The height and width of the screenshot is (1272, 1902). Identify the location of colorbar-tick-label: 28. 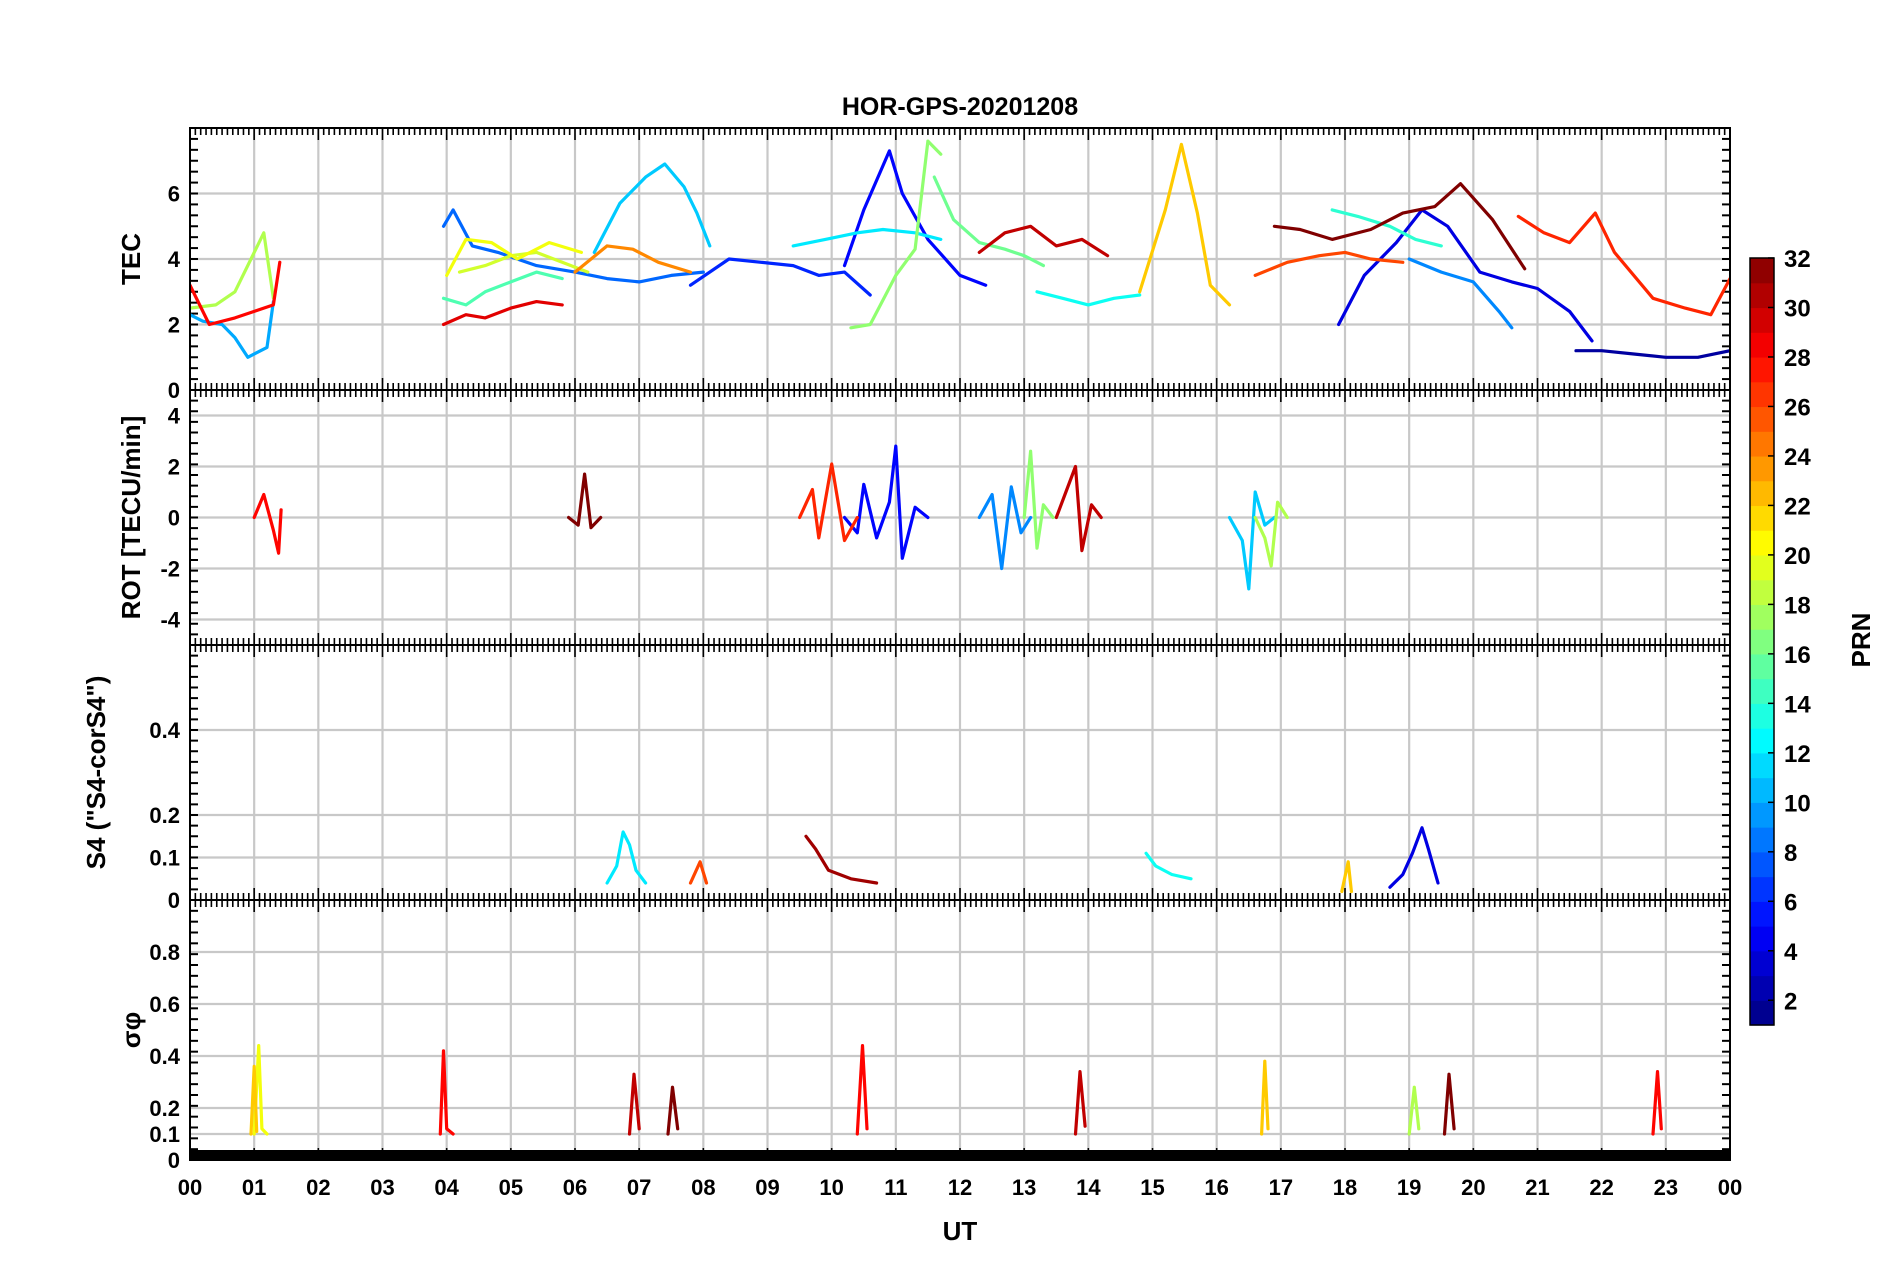
(1797, 358).